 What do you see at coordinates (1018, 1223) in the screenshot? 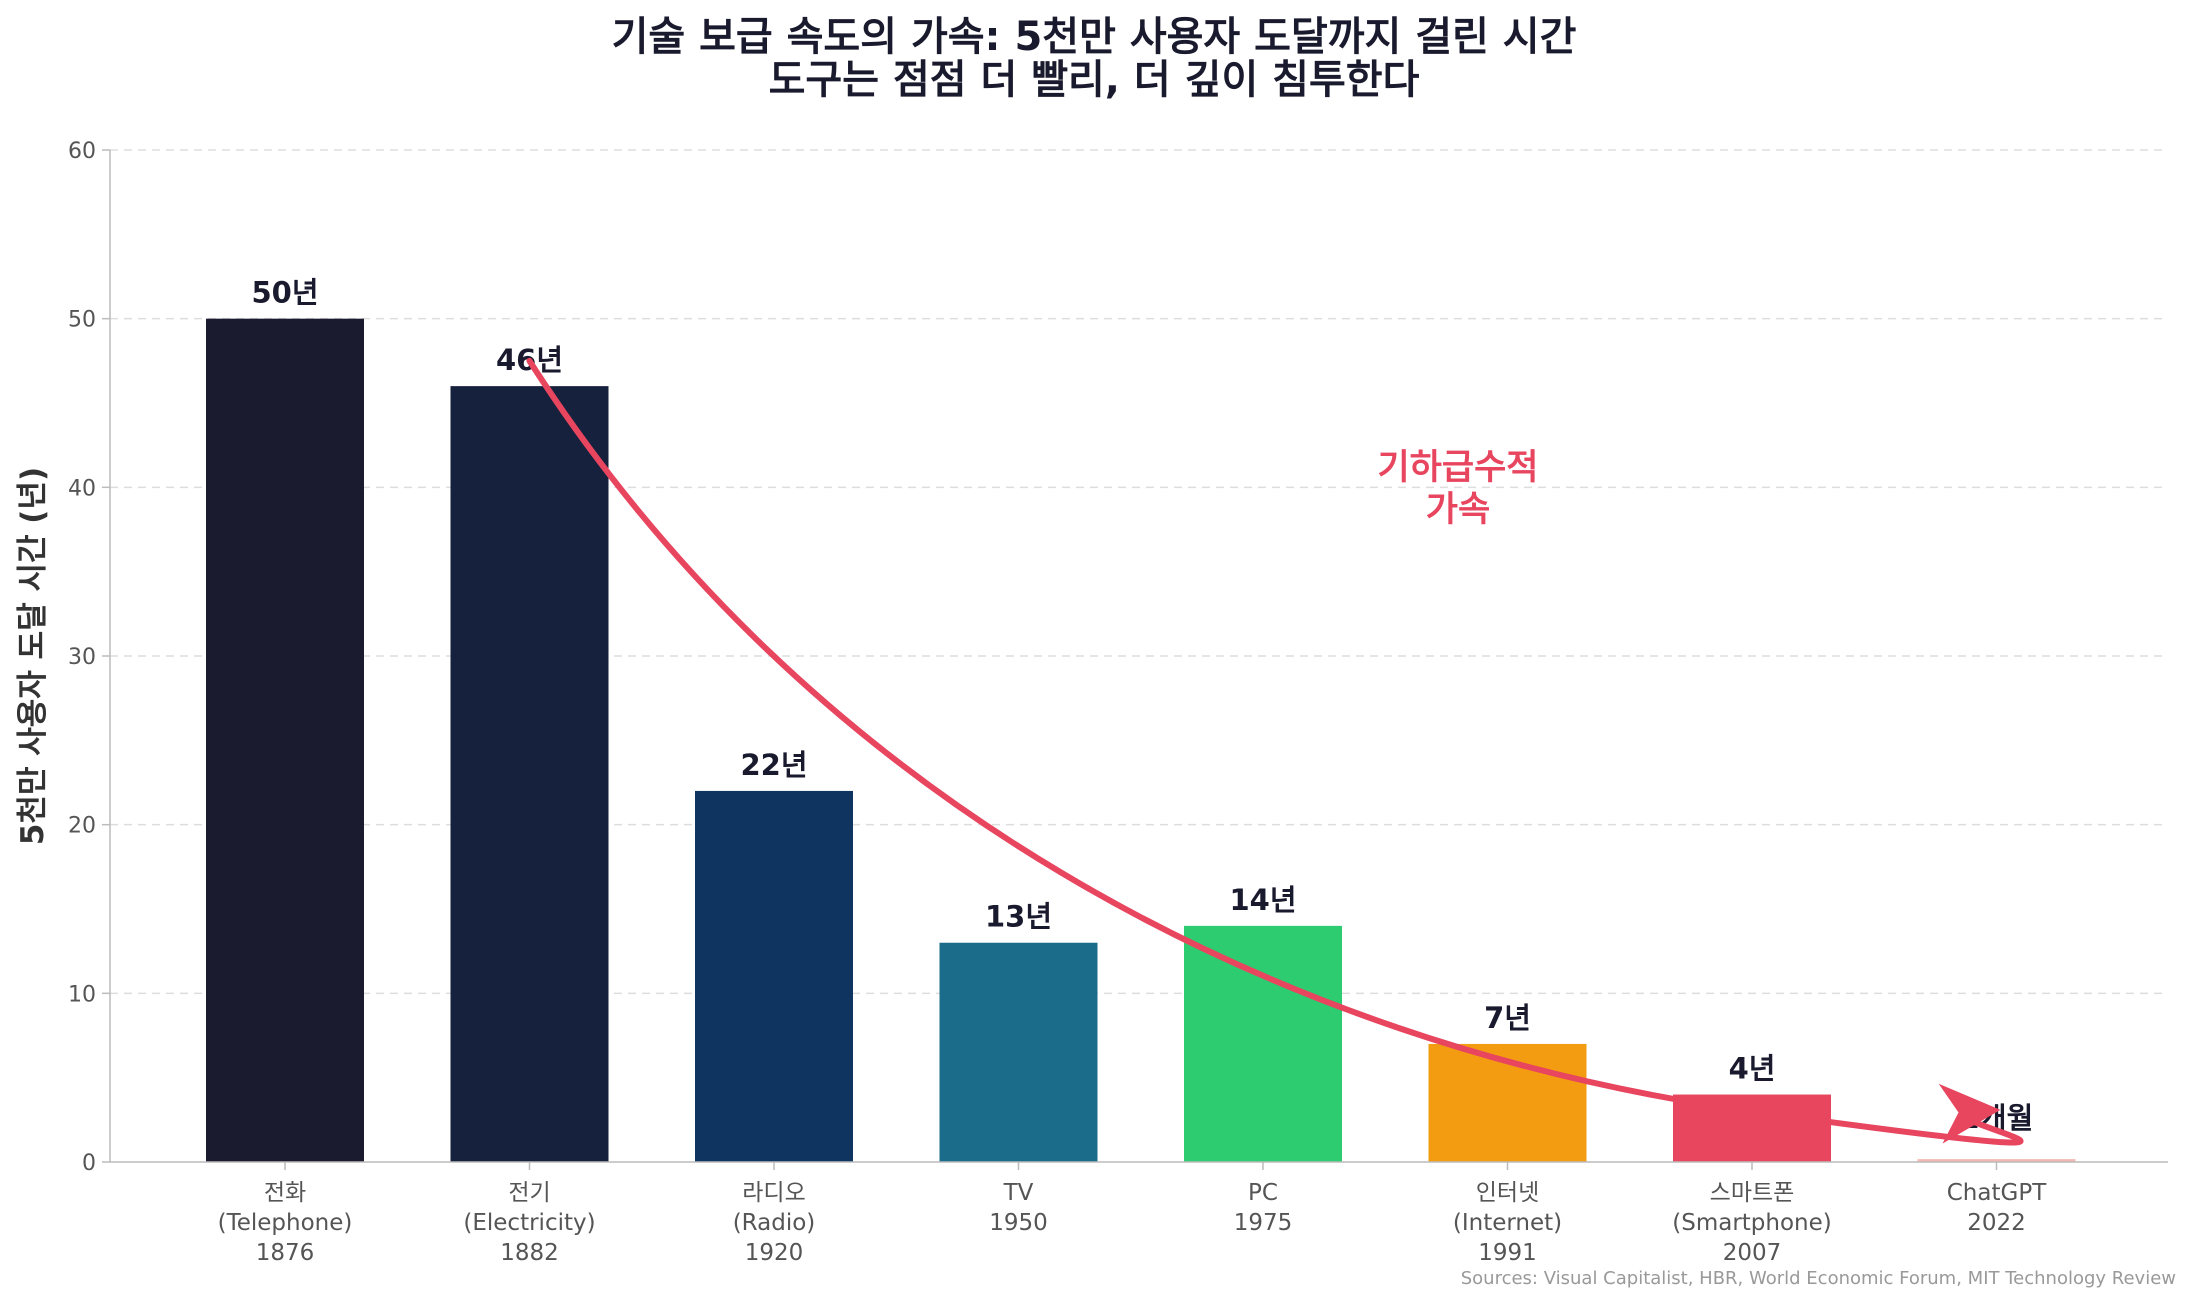
I see `x-tick-label-year: 1950` at bounding box center [1018, 1223].